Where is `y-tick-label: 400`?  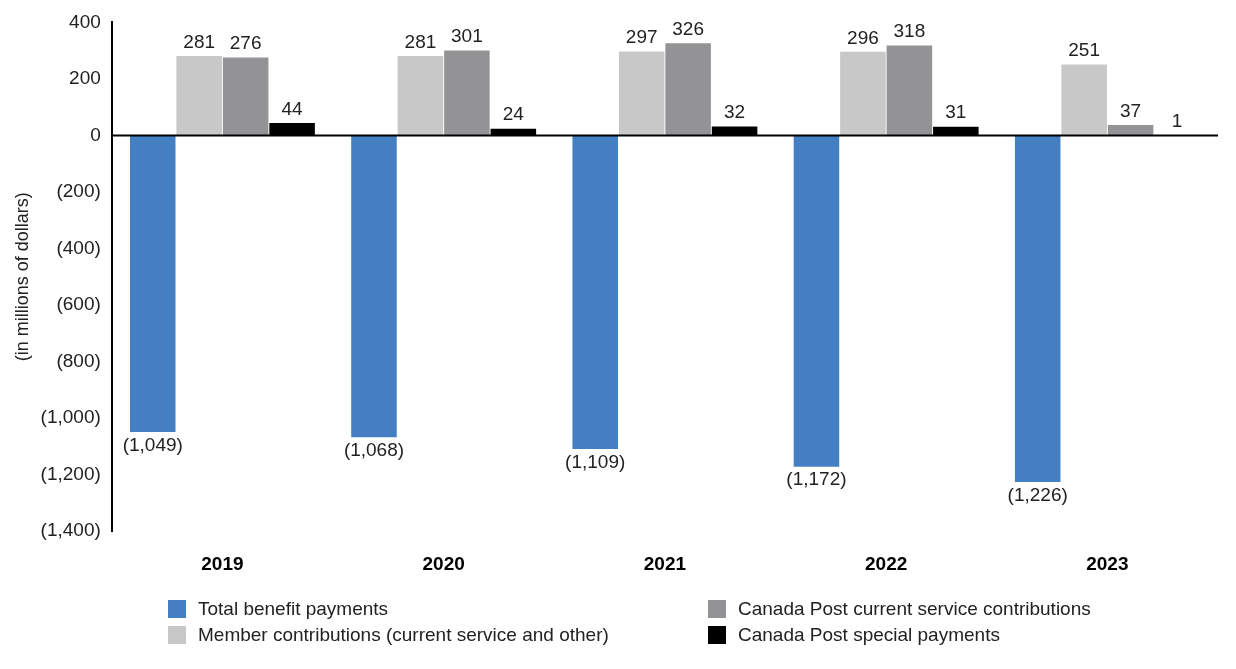 y-tick-label: 400 is located at coordinates (85, 21).